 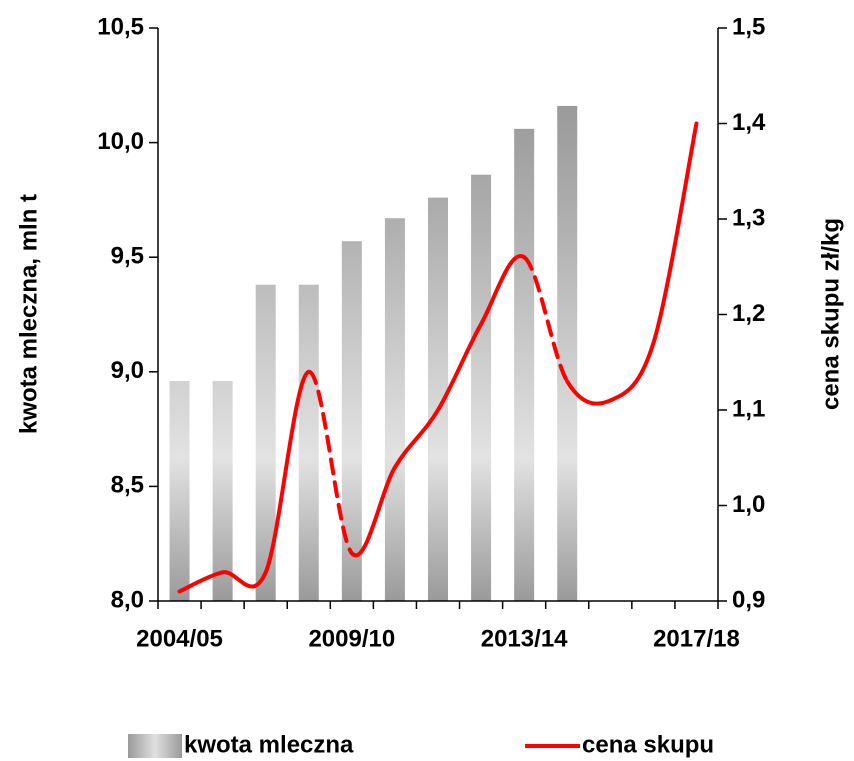 I want to click on x-tick-label: 2009/10, so click(x=351, y=638).